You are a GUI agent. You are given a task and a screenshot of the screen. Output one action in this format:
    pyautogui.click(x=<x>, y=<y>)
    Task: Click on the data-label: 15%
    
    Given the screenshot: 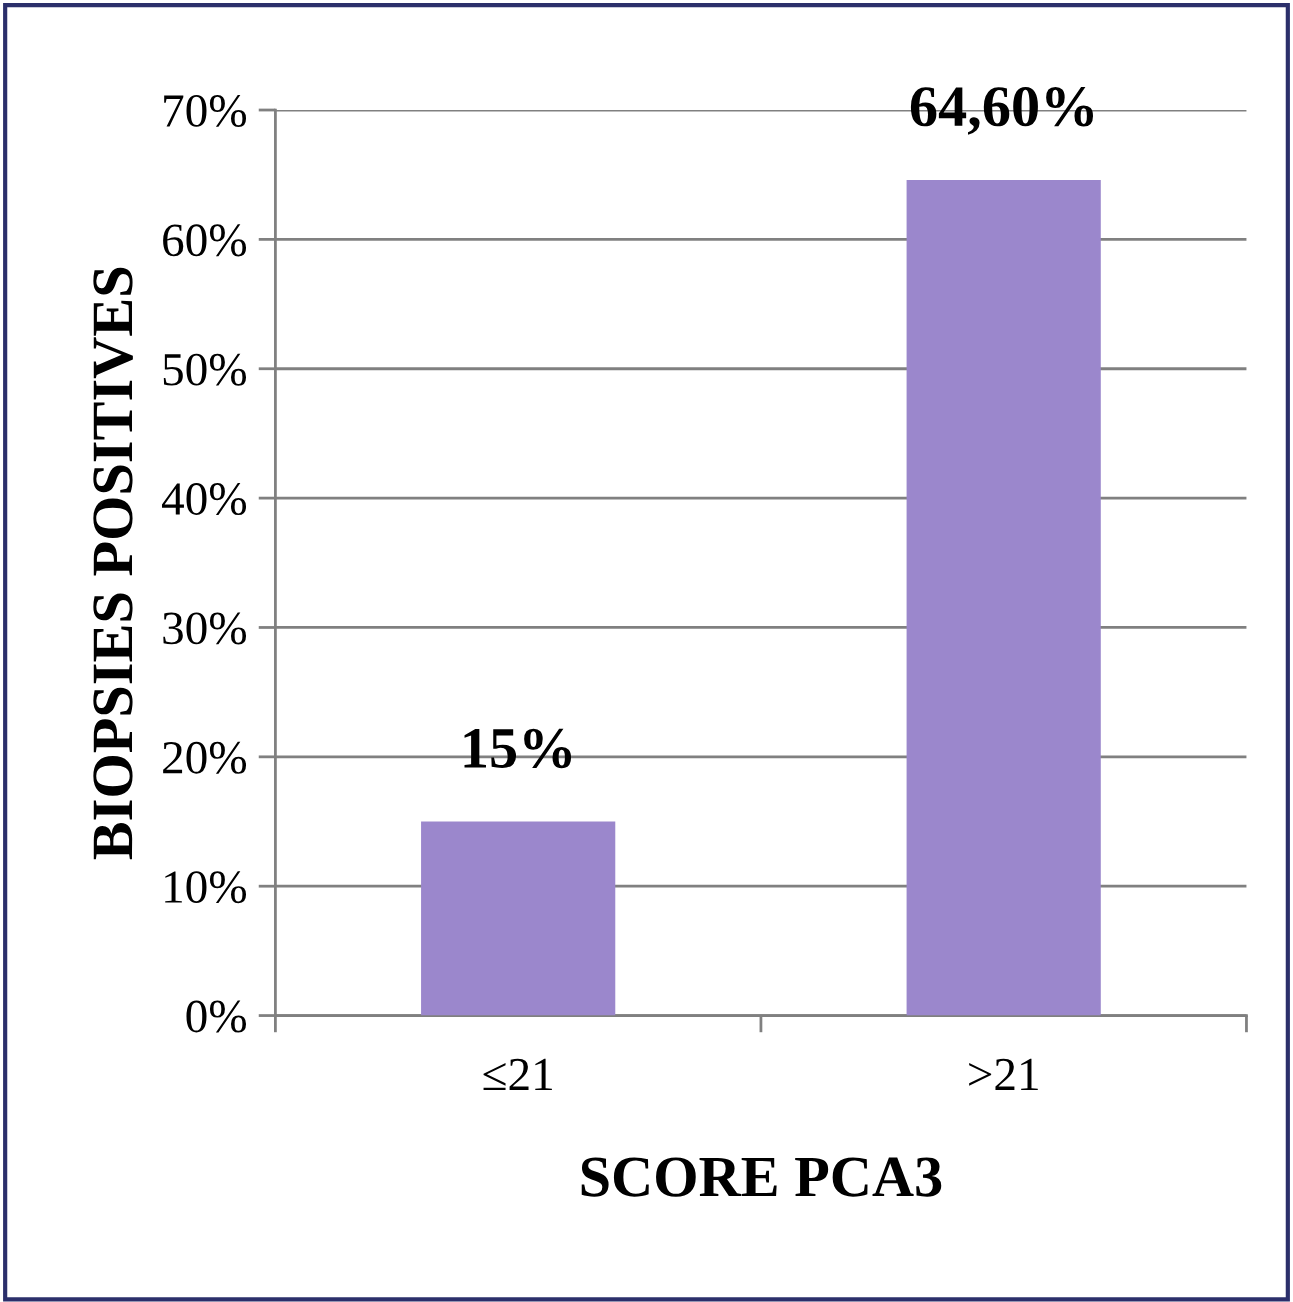 What is the action you would take?
    pyautogui.click(x=518, y=748)
    